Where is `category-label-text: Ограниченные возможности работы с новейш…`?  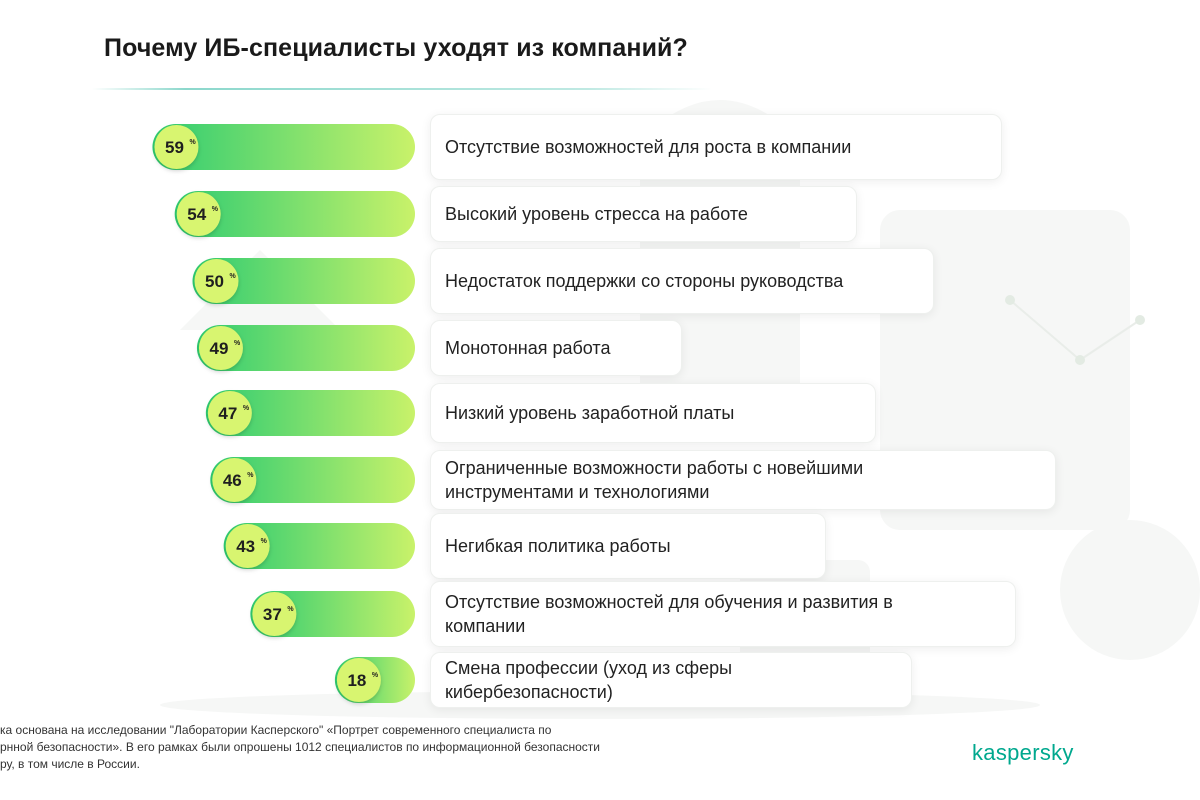
category-label-text: Ограниченные возможности работы с новейш… is located at coordinates (654, 480).